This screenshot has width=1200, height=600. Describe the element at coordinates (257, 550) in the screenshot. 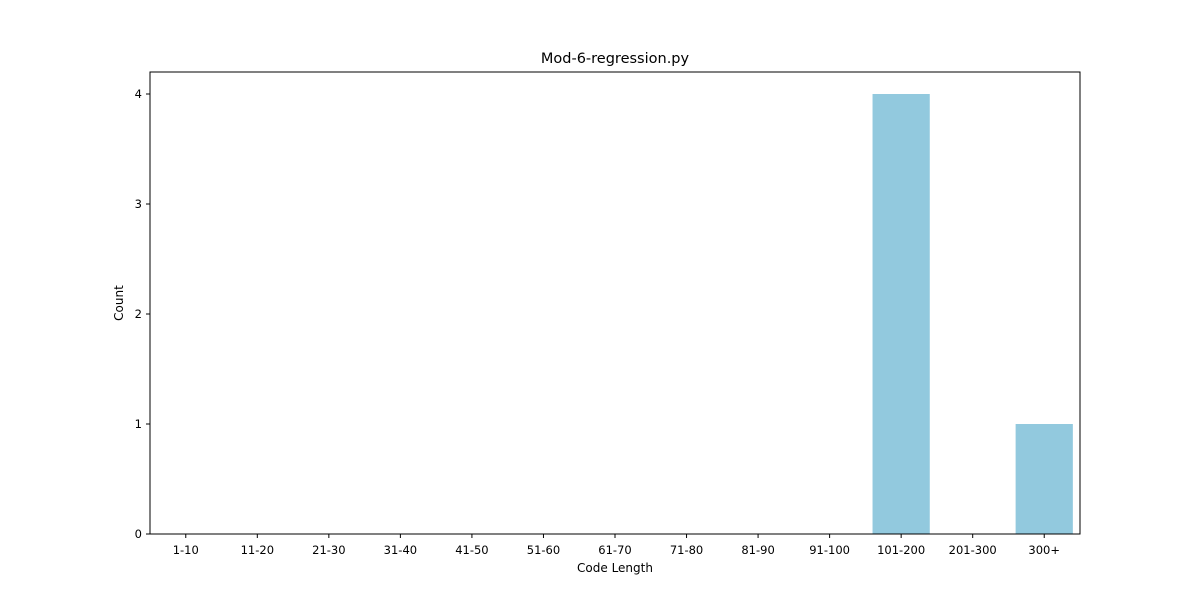

I see `x-tick-label: 11-20` at that location.